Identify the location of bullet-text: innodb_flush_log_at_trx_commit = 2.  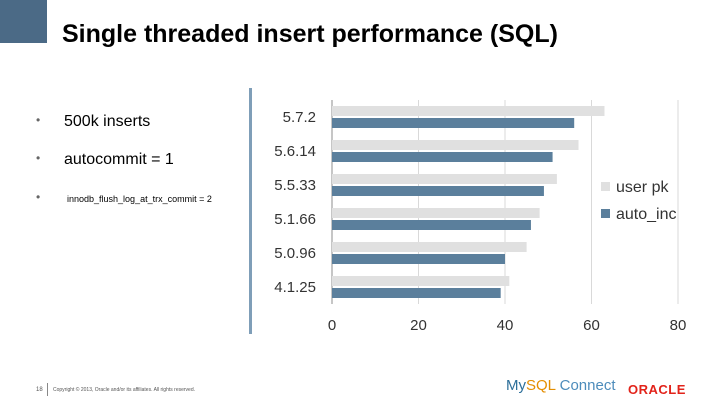
(139, 199).